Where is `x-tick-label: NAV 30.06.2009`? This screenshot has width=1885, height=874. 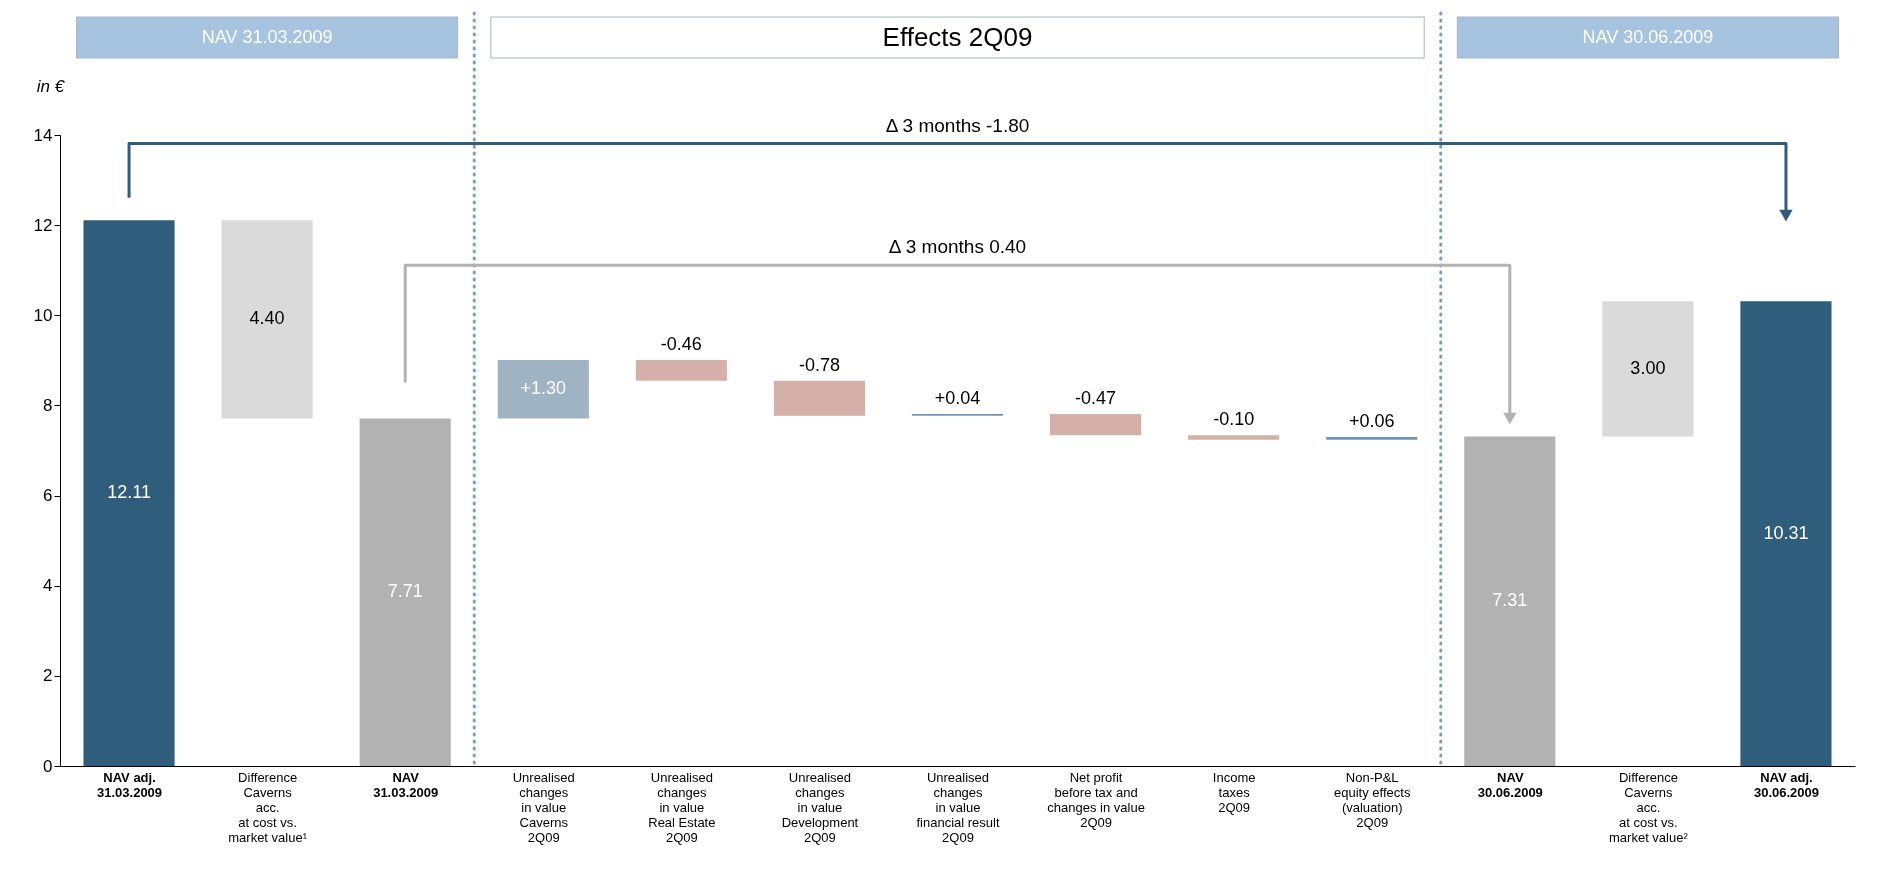
x-tick-label: NAV 30.06.2009 is located at coordinates (1510, 784).